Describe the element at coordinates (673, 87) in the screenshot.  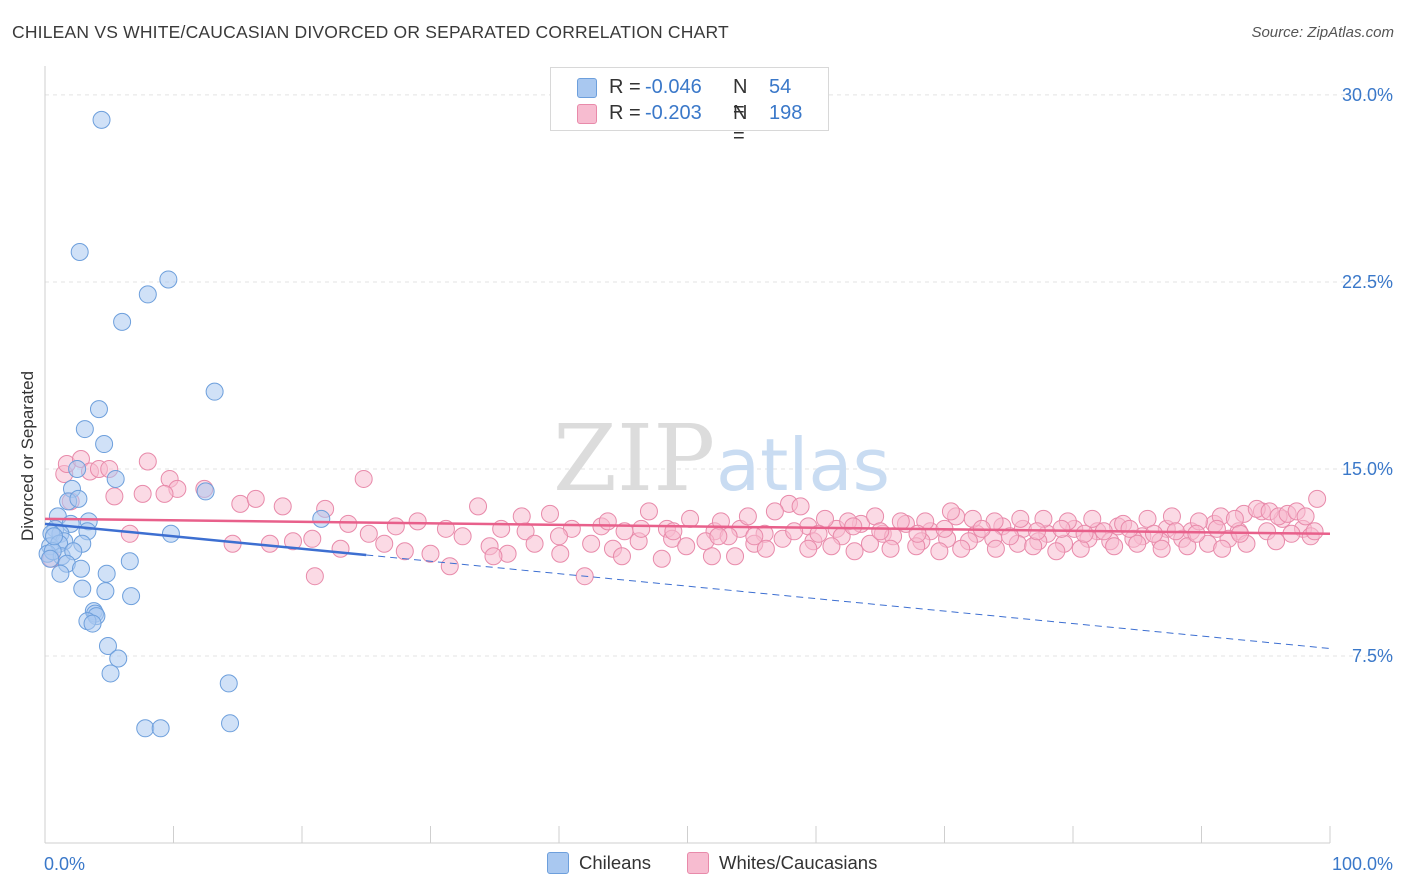
I see `legend-r-value: -0.046` at that location.